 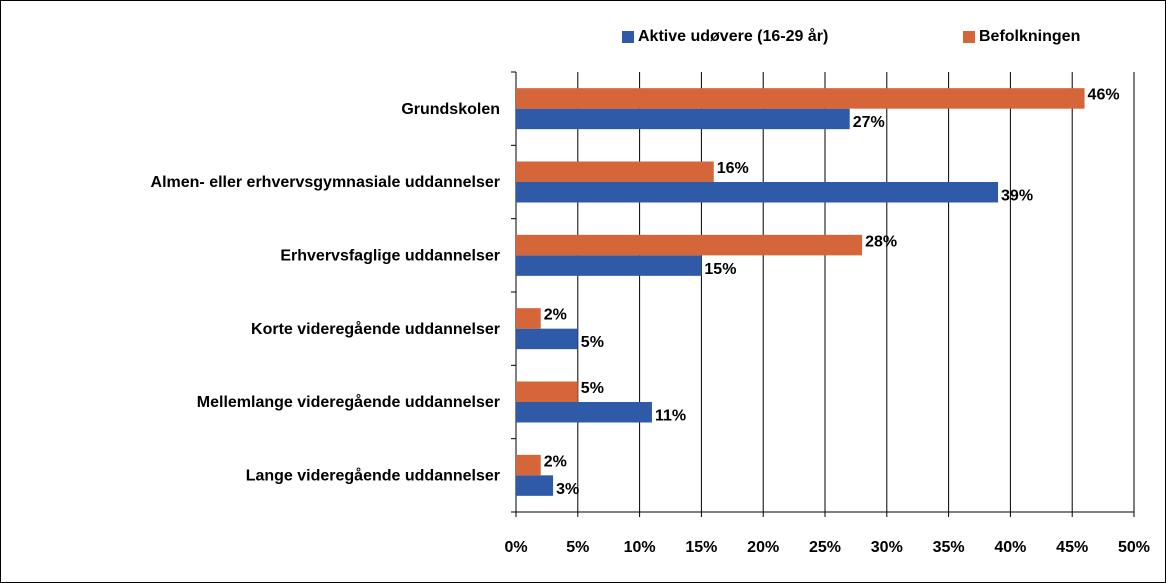 I want to click on value-label: 28%, so click(x=881, y=241).